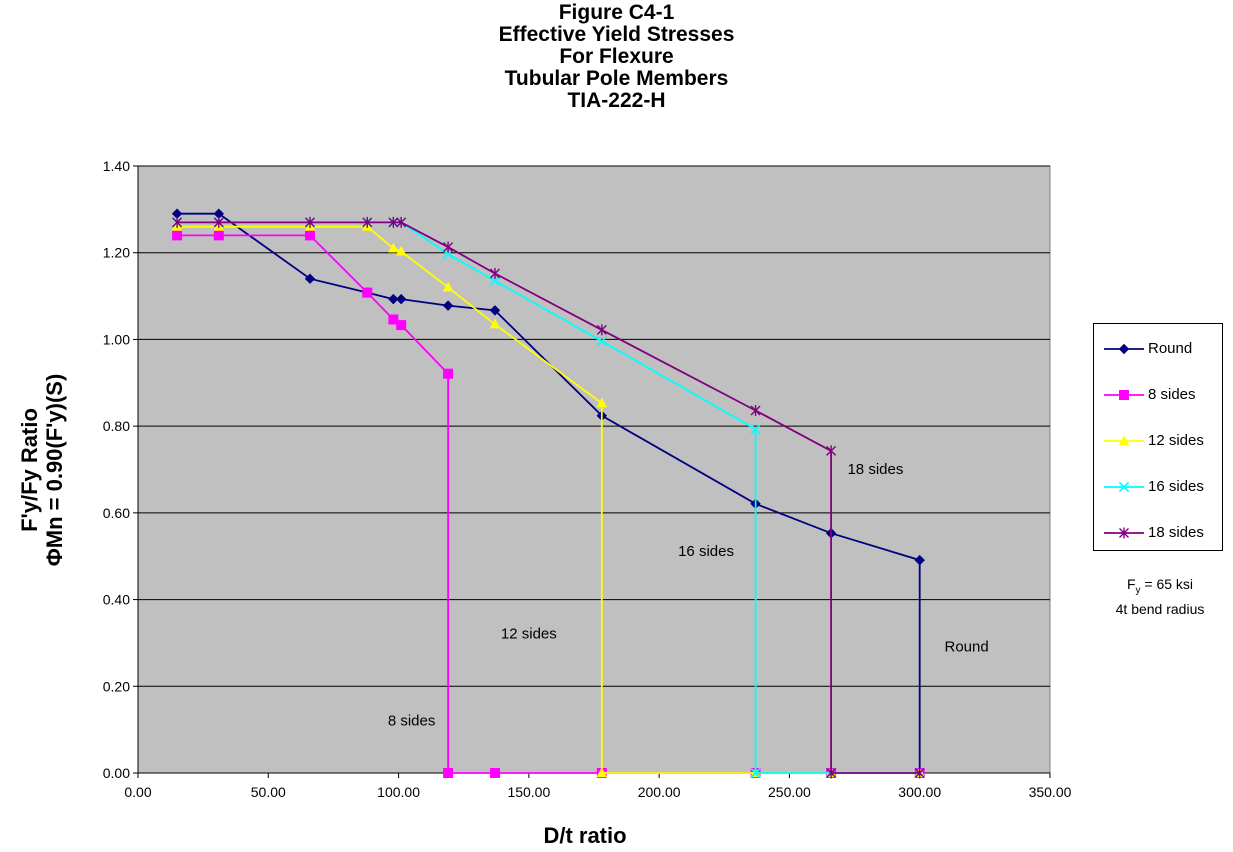  What do you see at coordinates (116, 773) in the screenshot?
I see `y-tick-label: 0.00` at bounding box center [116, 773].